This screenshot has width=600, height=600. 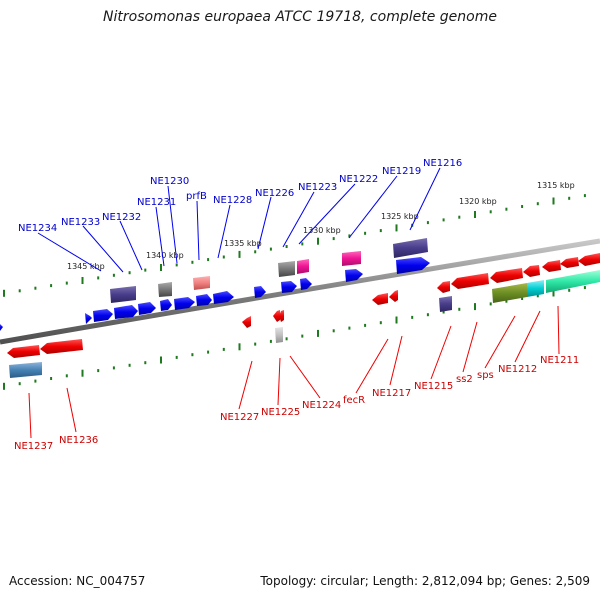 I want to click on gene-label-ne1225: NE1225, so click(x=280, y=412).